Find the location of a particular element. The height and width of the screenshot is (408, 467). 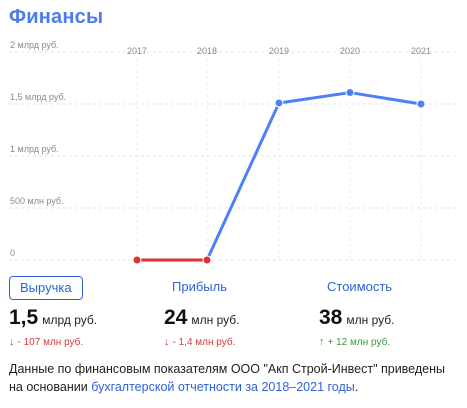

y-tick-label: 1,5 млрд руб. is located at coordinates (38, 97).